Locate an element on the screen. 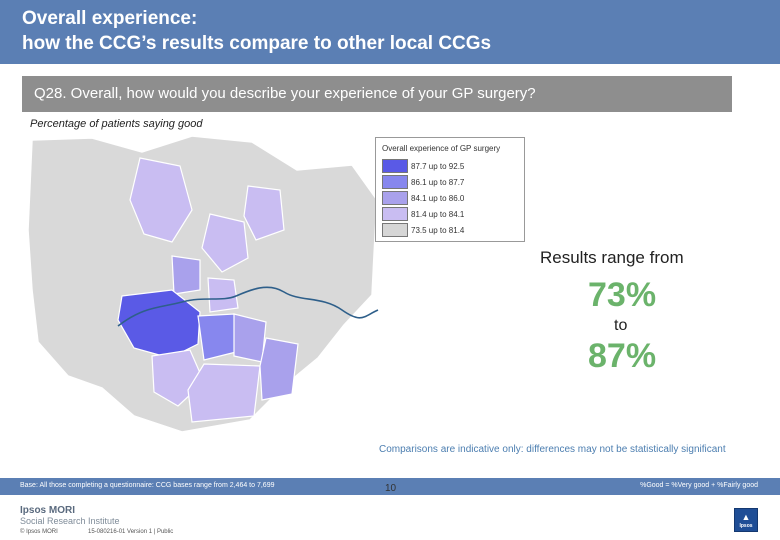  page-number: 10 is located at coordinates (391, 488).